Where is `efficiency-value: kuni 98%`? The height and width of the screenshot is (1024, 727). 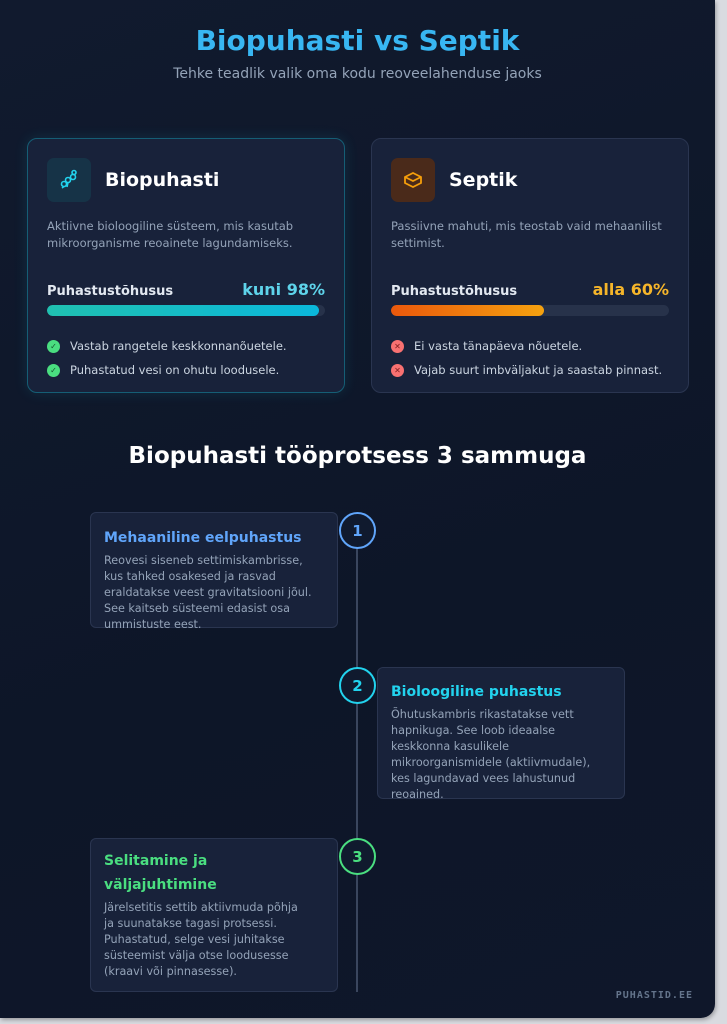 efficiency-value: kuni 98% is located at coordinates (283, 289).